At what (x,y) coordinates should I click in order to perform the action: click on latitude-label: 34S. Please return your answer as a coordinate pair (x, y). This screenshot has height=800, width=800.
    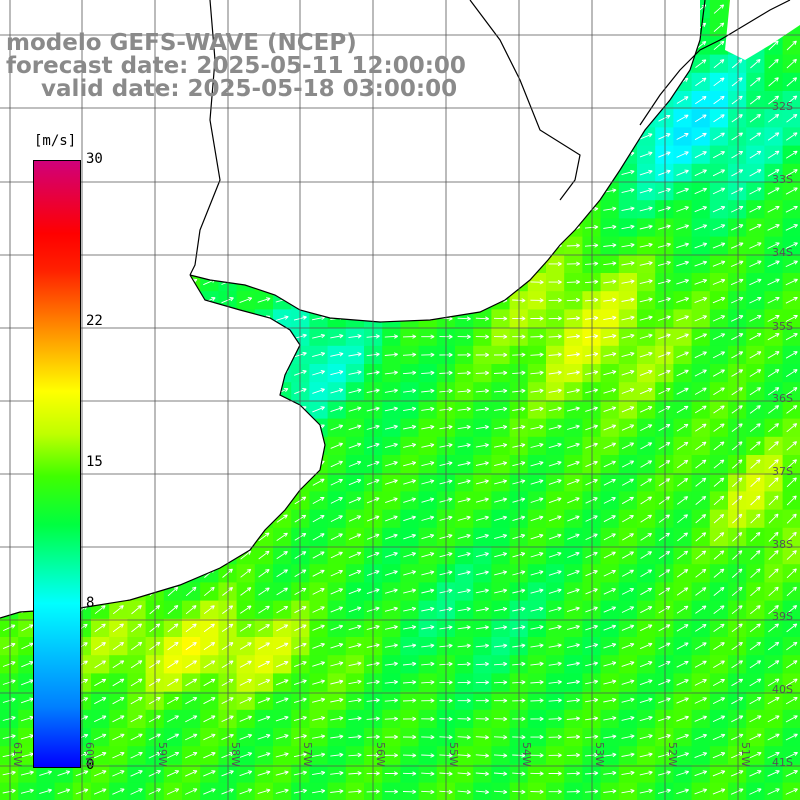
    Looking at the image, I should click on (782, 252).